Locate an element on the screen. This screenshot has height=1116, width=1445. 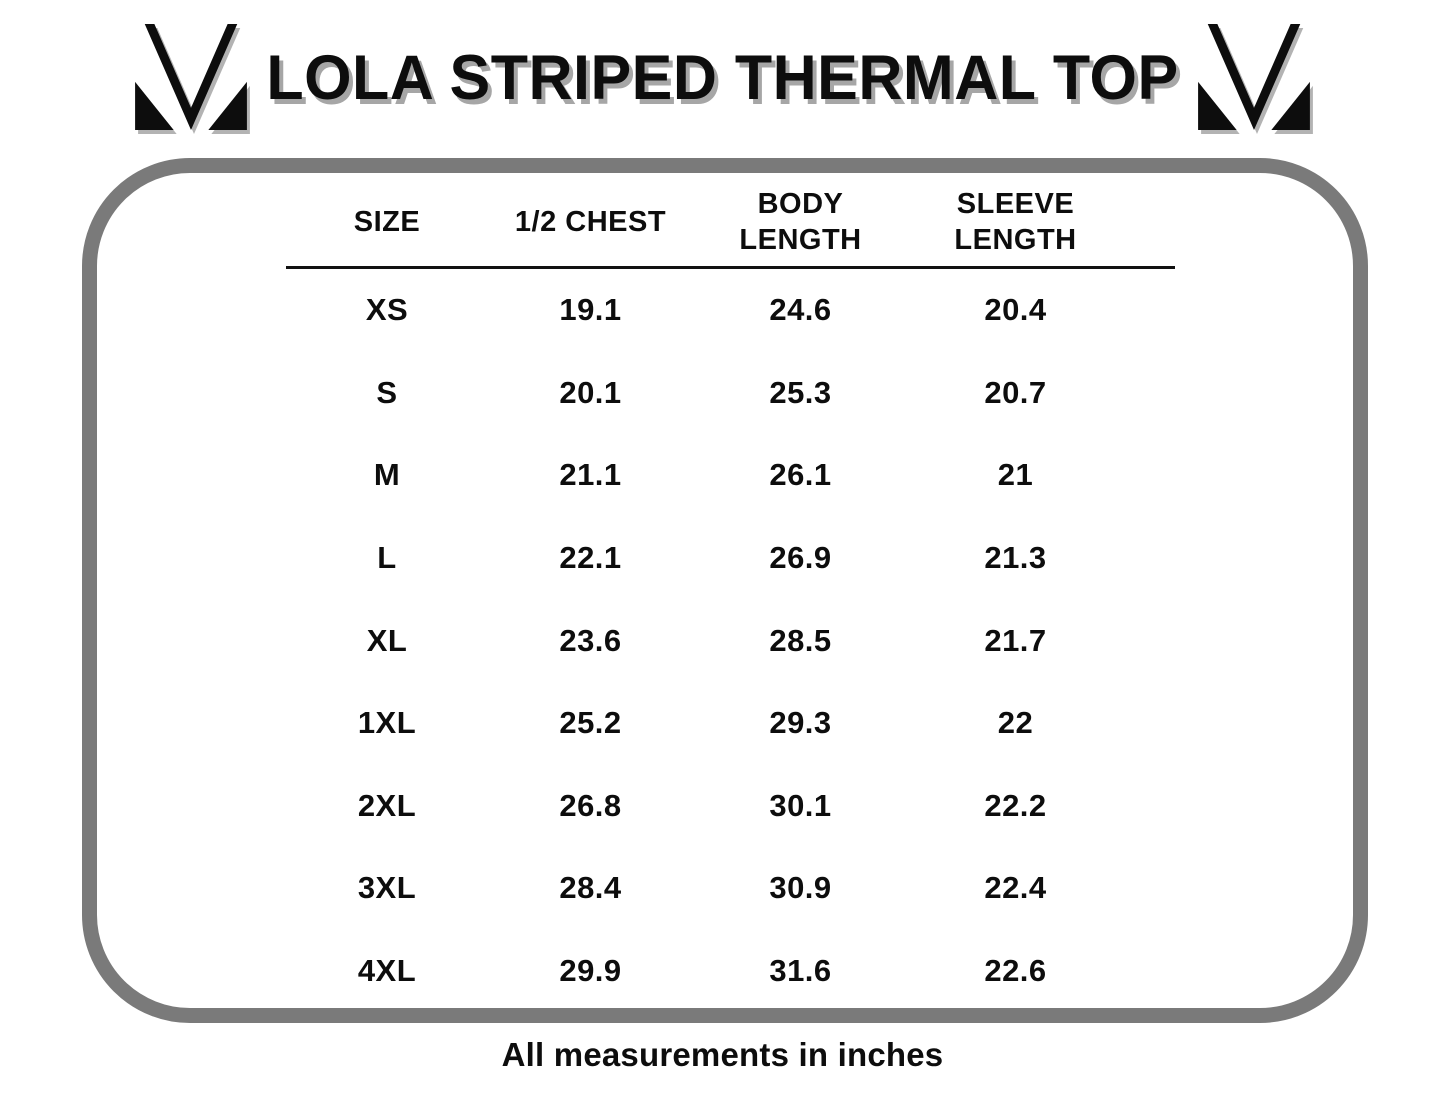
half-chest-cell: 22.1 is located at coordinates (590, 558).